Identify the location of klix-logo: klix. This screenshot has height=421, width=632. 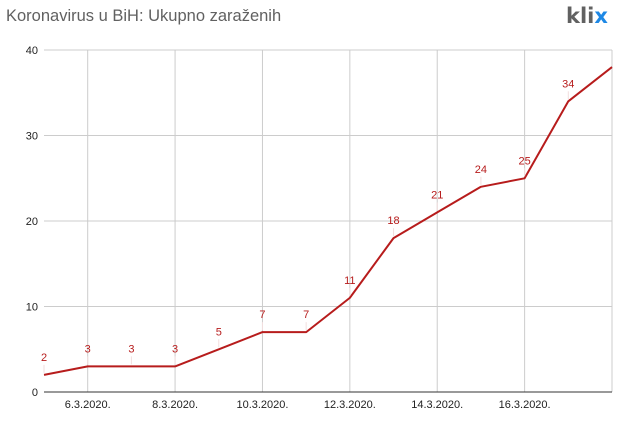
(590, 15).